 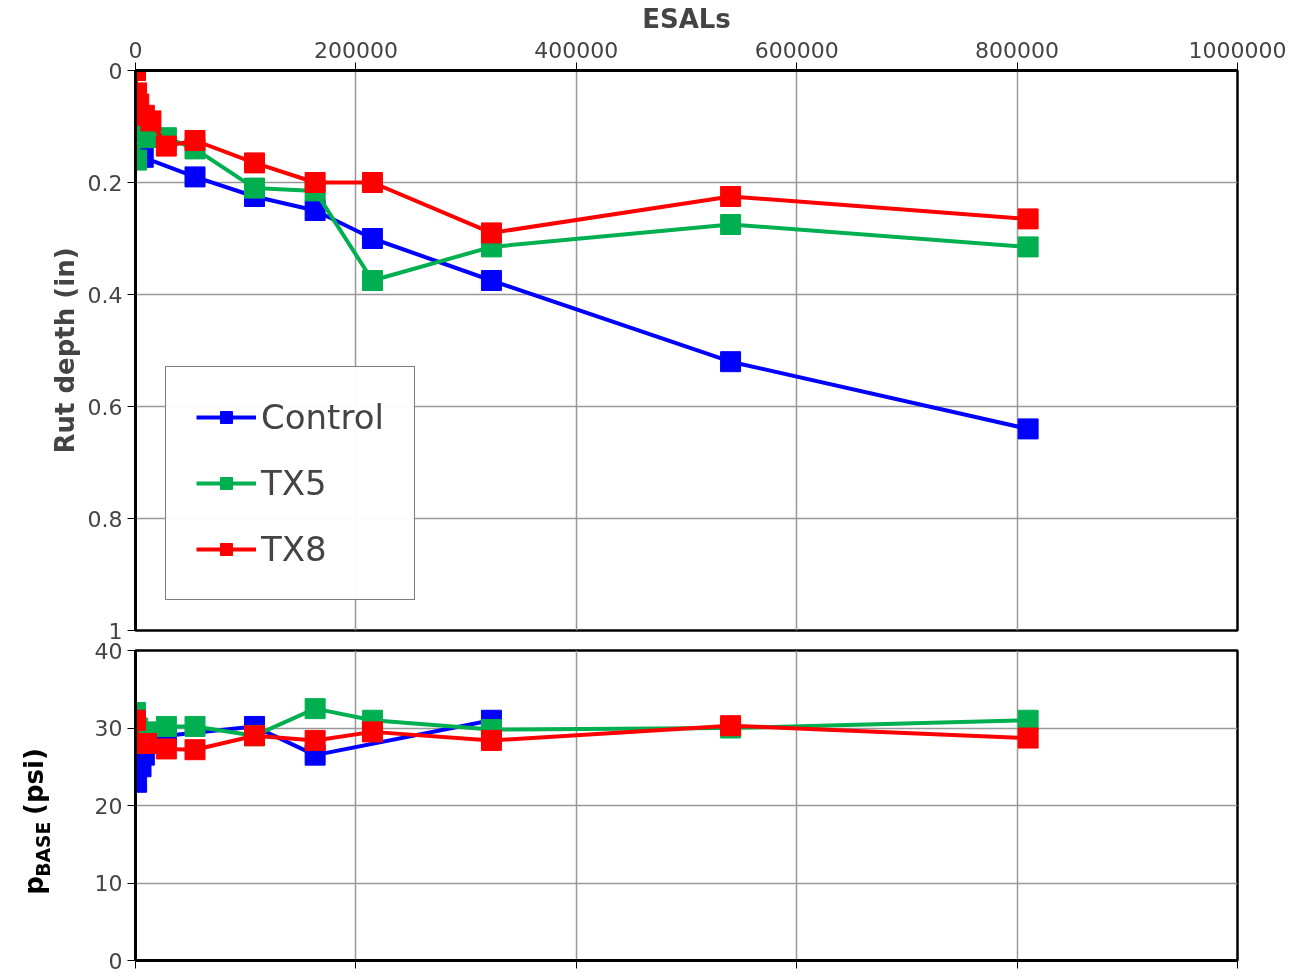 I want to click on legend-label: TX8, so click(x=294, y=549).